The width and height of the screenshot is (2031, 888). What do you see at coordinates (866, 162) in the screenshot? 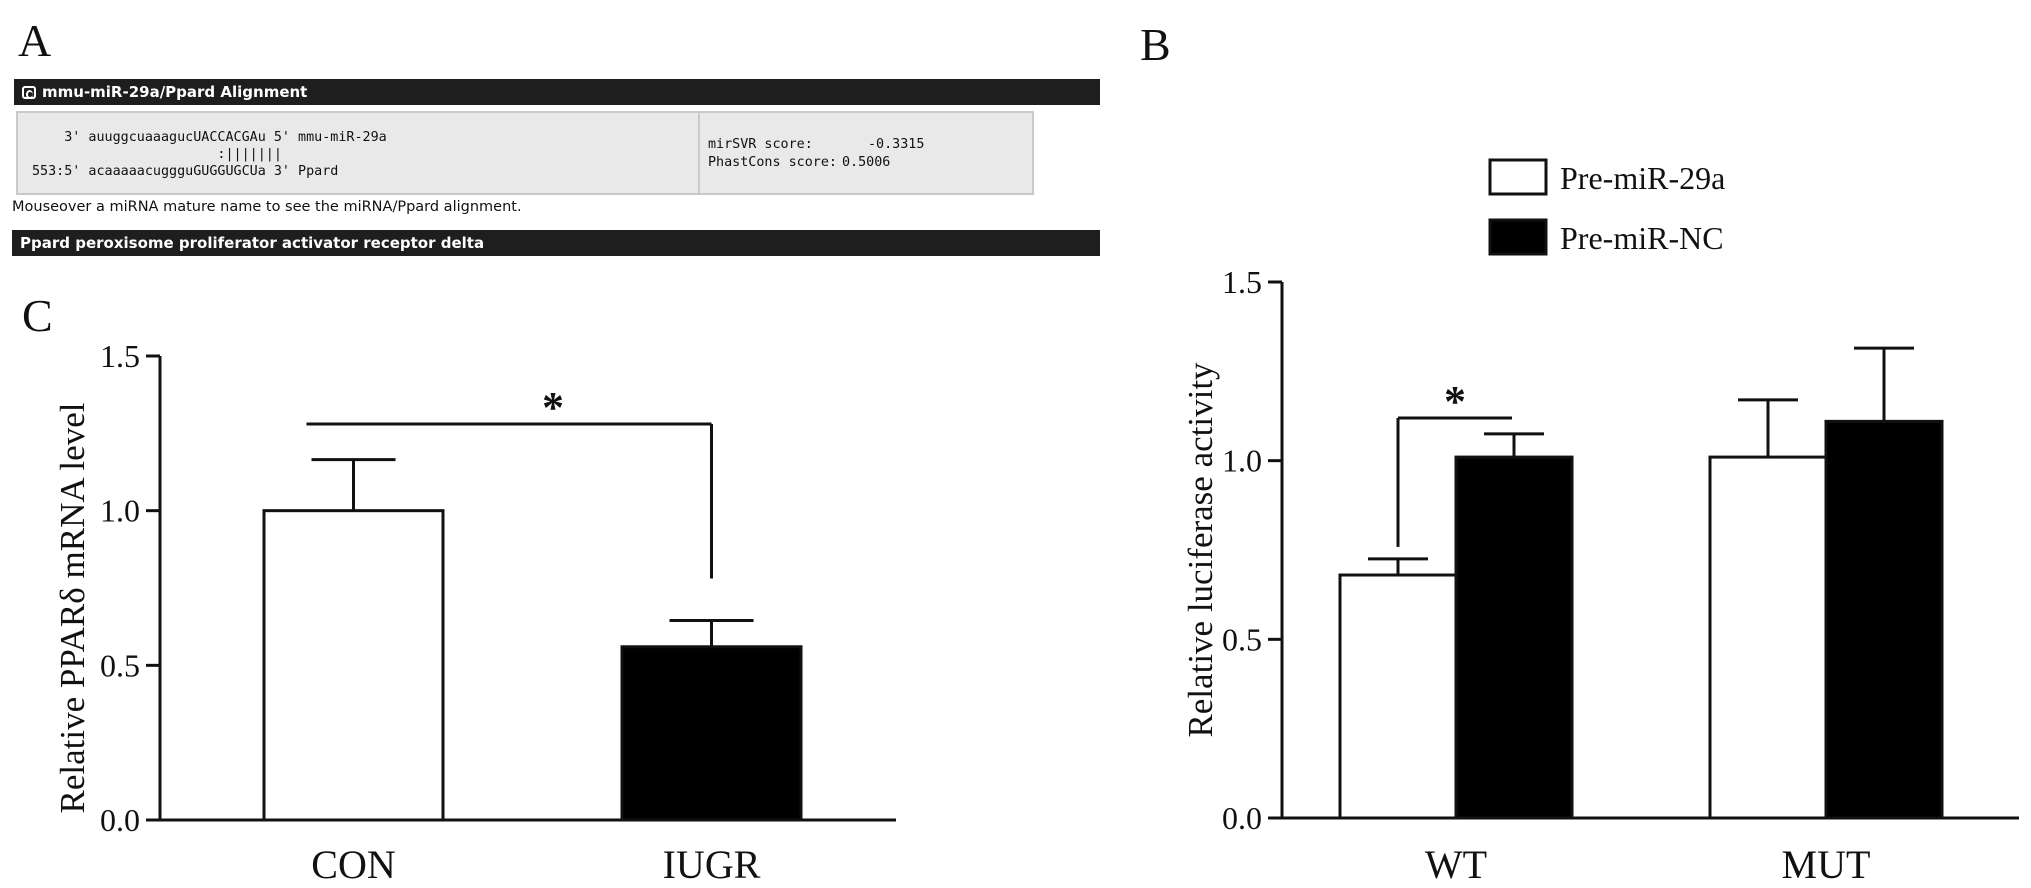
I see `phastcons-value: 0.5006` at bounding box center [866, 162].